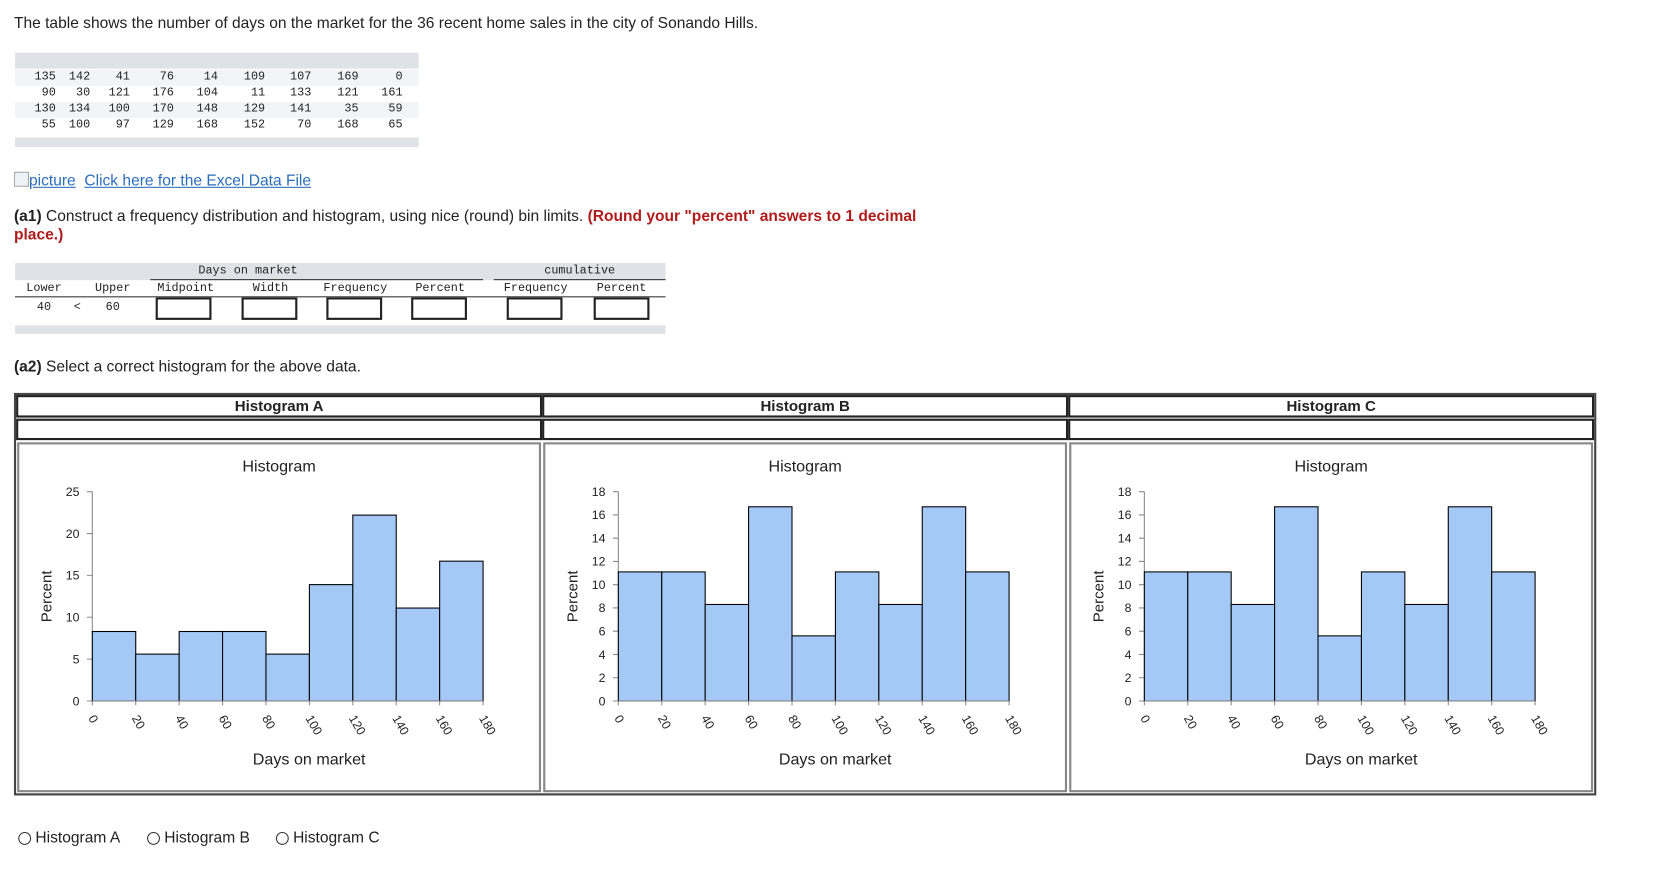 The image size is (1664, 888). Describe the element at coordinates (207, 93) in the screenshot. I see `table-cell: 104` at that location.